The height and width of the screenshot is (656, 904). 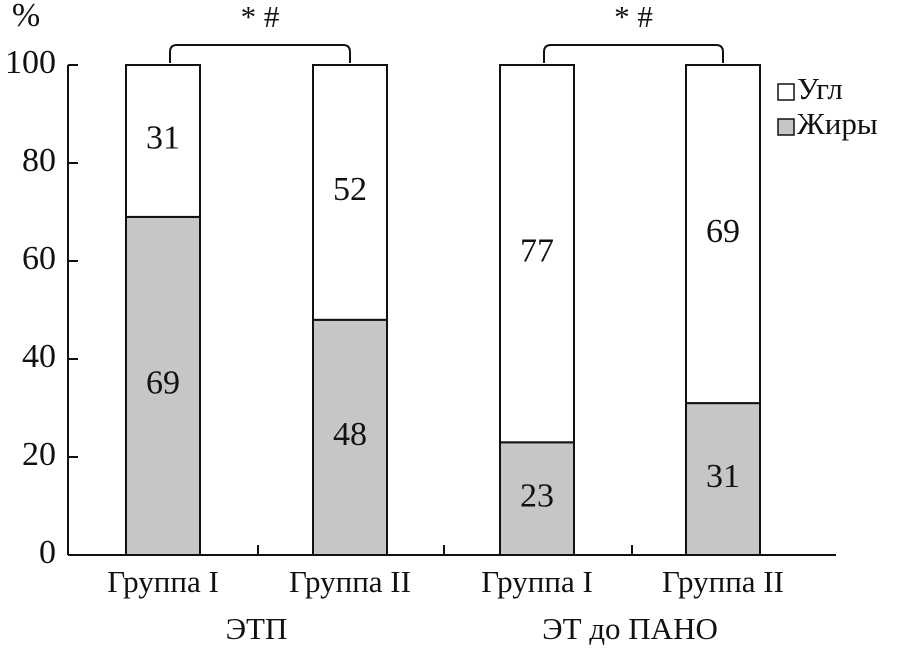 I want to click on y-tick-label: 0, so click(x=47, y=552).